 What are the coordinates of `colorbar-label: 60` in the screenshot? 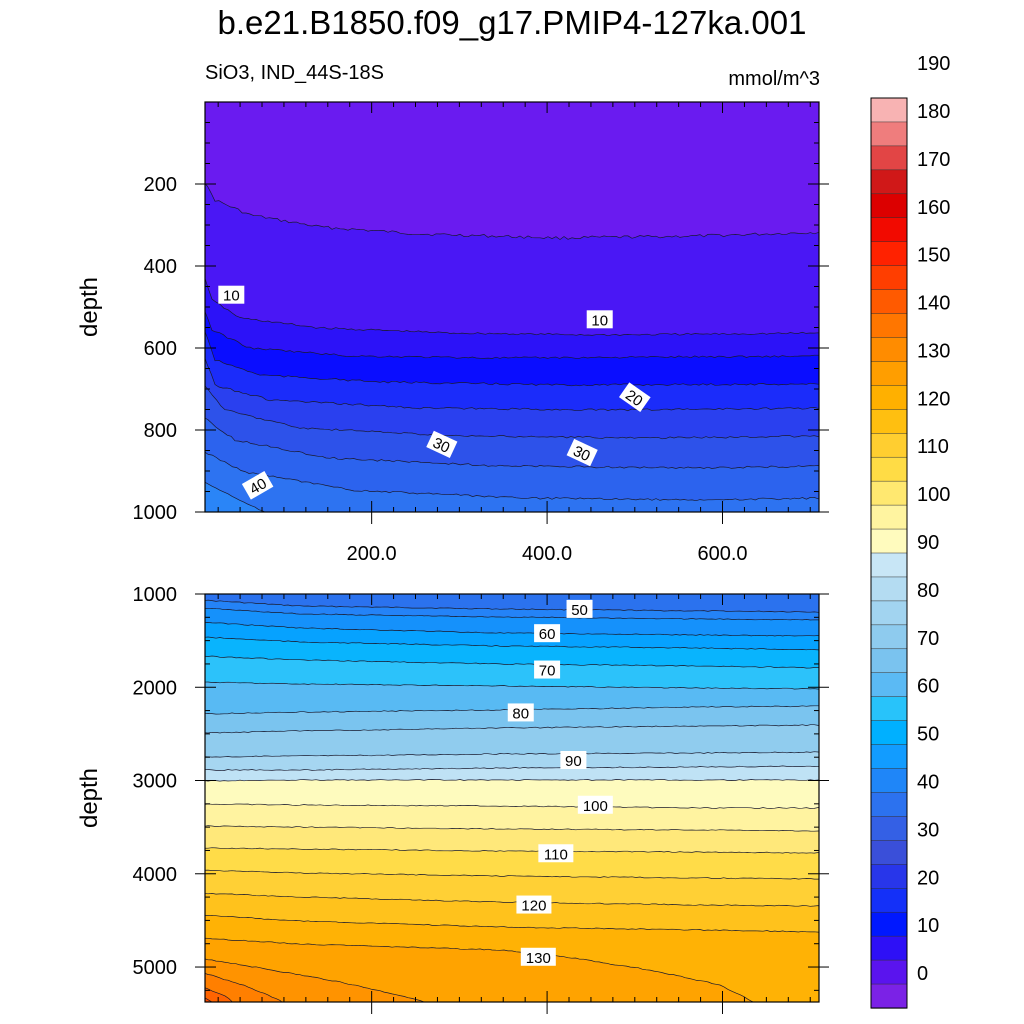 It's located at (928, 687).